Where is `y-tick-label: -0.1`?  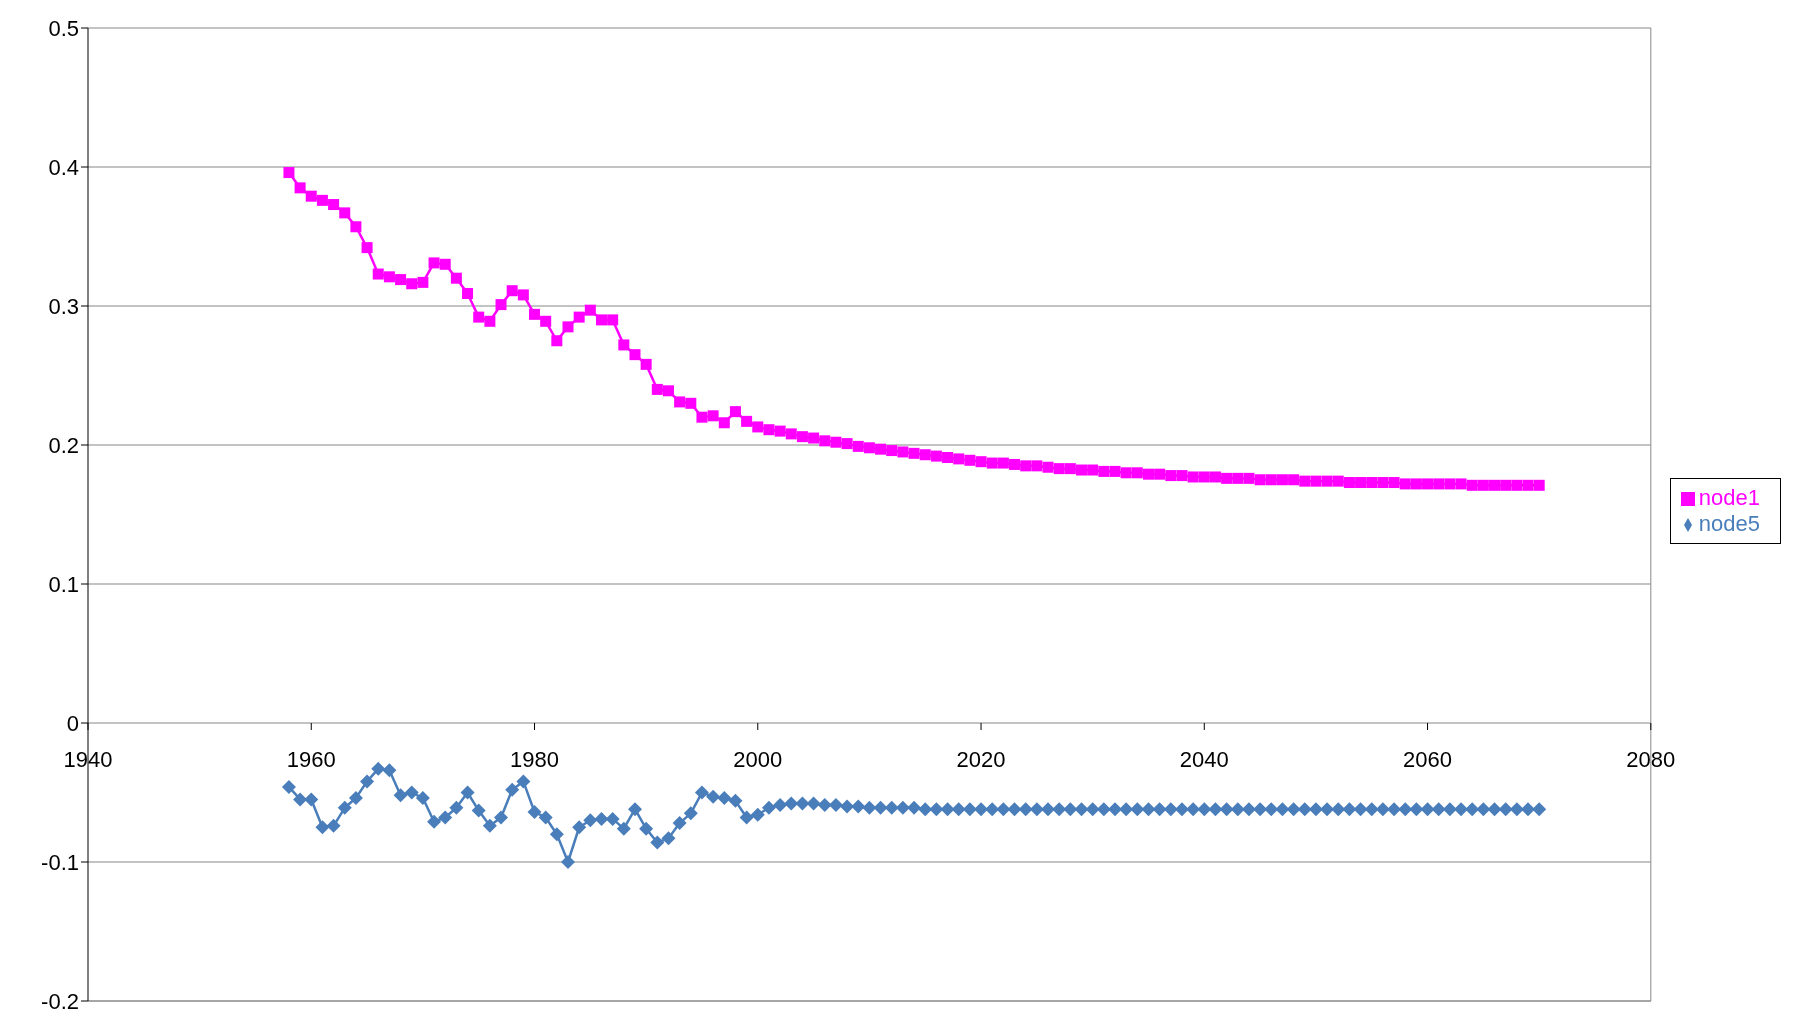
y-tick-label: -0.1 is located at coordinates (60, 862).